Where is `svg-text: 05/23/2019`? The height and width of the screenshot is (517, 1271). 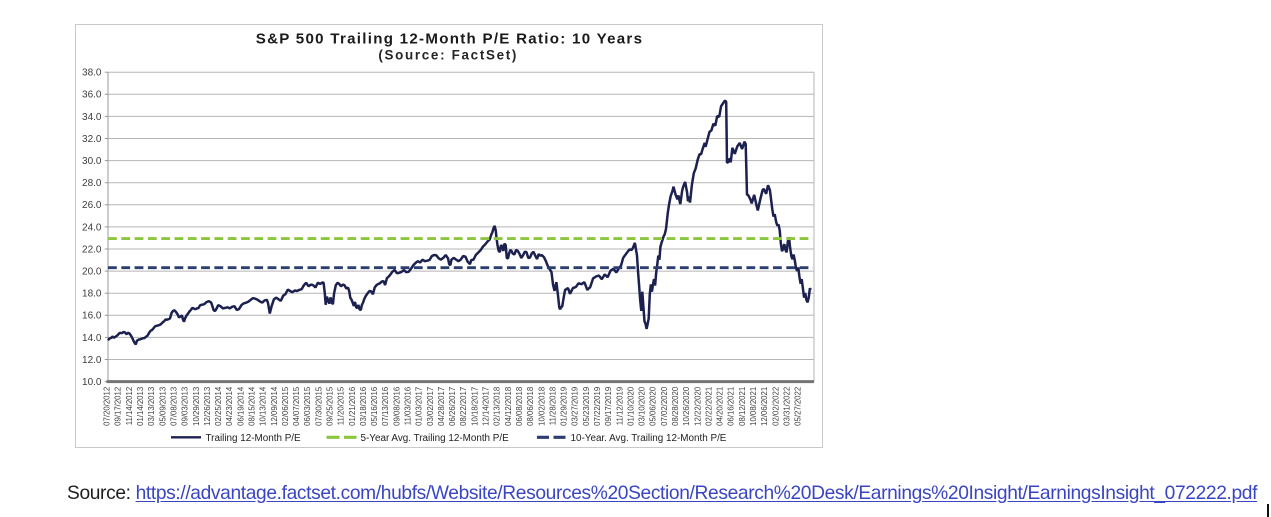
svg-text: 05/23/2019 is located at coordinates (586, 406).